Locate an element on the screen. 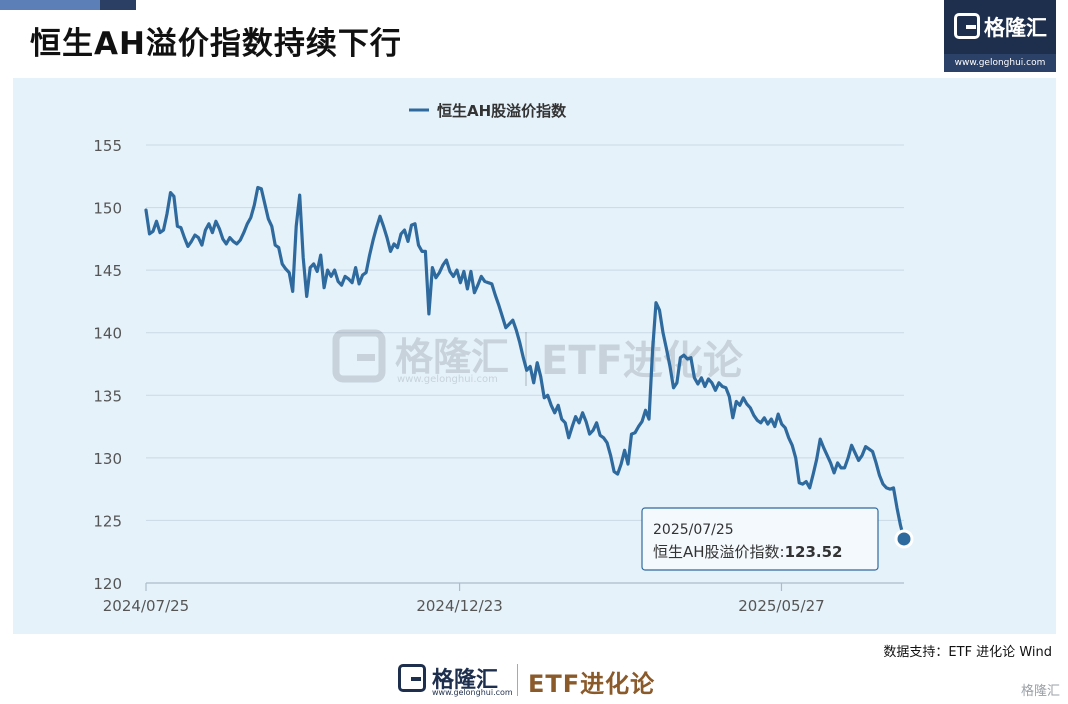 Image resolution: width=1068 pixels, height=704 pixels. tooltip: 2025/07/25 恒生AH股溢价指数:123.52 is located at coordinates (760, 539).